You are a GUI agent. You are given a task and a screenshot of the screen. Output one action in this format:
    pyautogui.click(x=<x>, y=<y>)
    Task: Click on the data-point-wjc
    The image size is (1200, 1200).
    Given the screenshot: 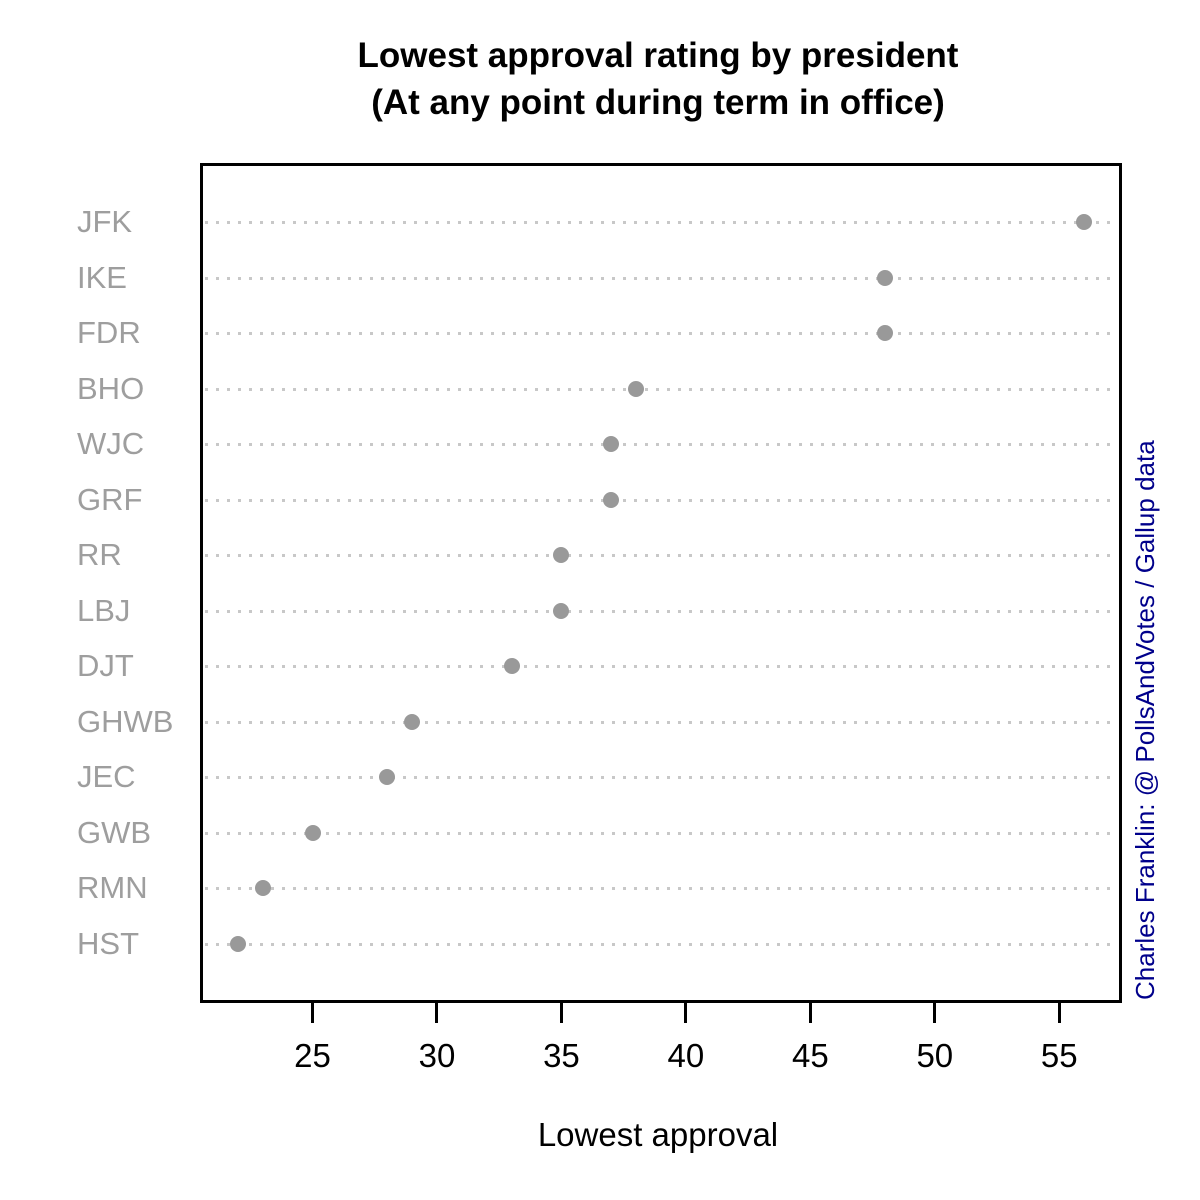 What is the action you would take?
    pyautogui.click(x=611, y=444)
    